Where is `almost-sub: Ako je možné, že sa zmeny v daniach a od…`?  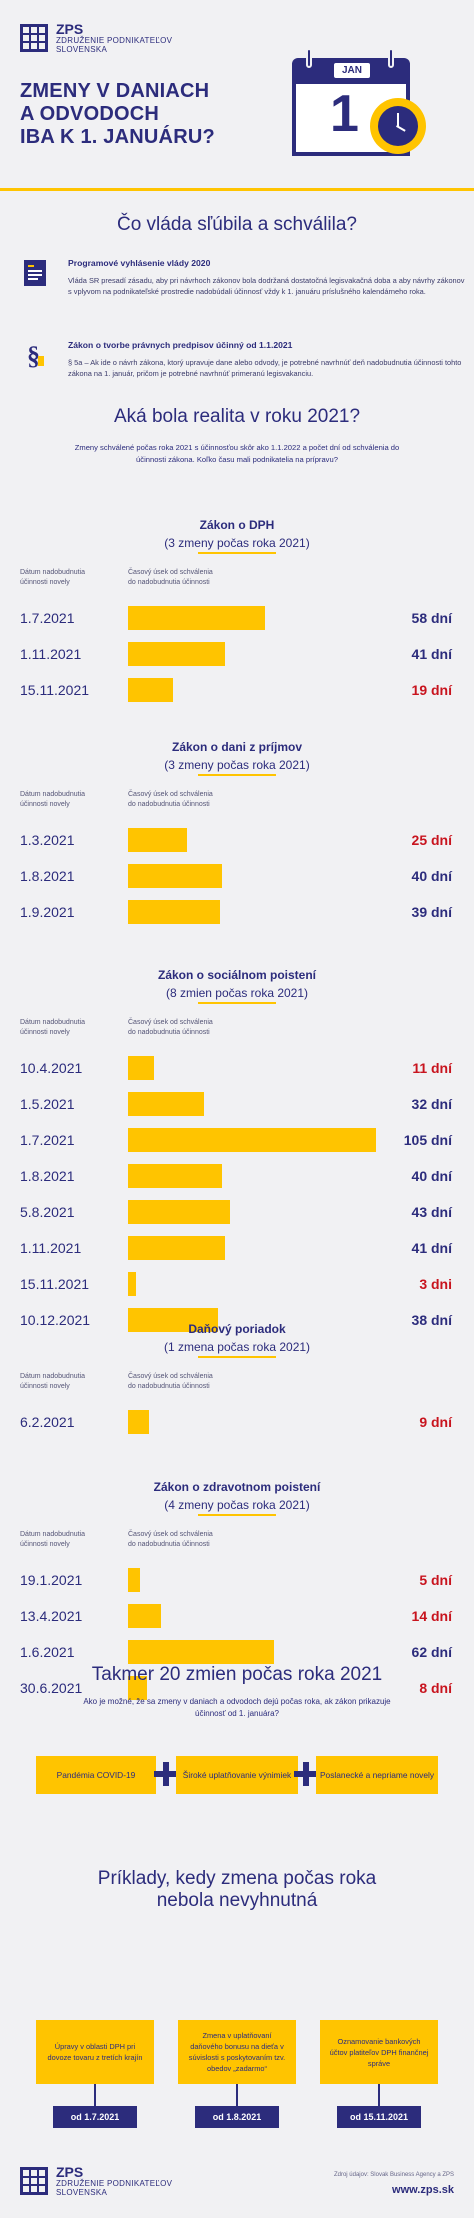
almost-sub: Ako je možné, že sa zmeny v daniach a od… is located at coordinates (237, 1707).